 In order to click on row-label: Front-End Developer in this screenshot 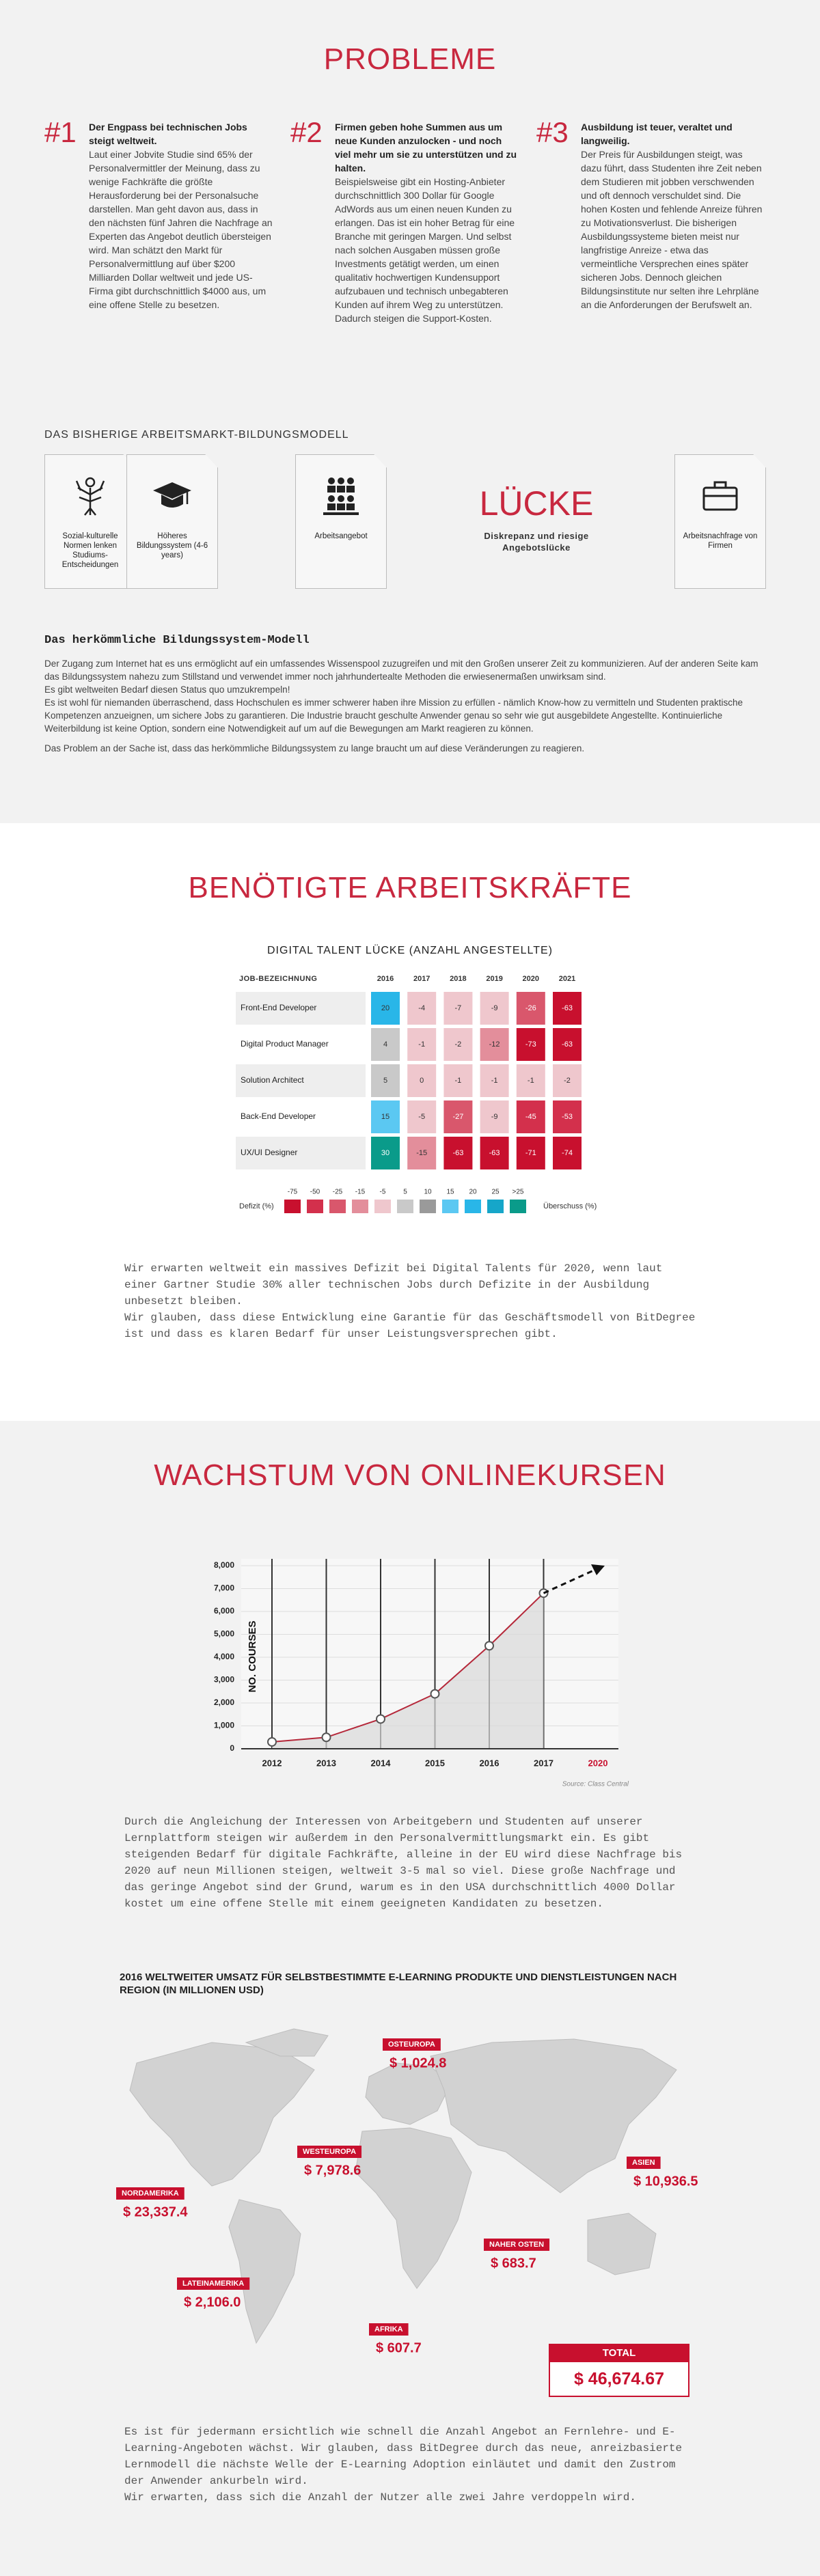, I will do `click(278, 1008)`.